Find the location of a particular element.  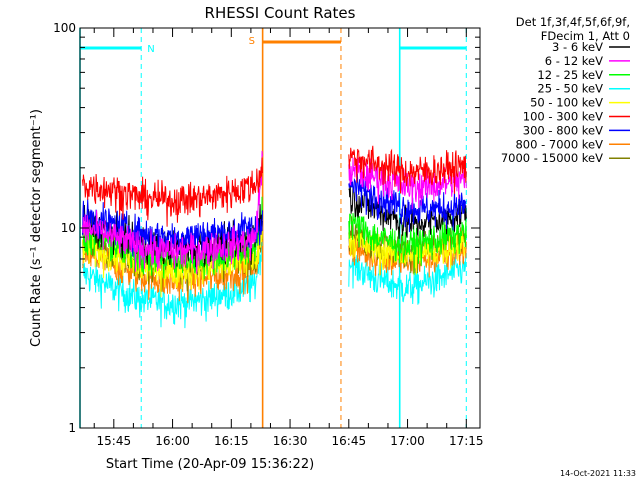

legend-entry: 12 - 25 keV is located at coordinates (583, 75).